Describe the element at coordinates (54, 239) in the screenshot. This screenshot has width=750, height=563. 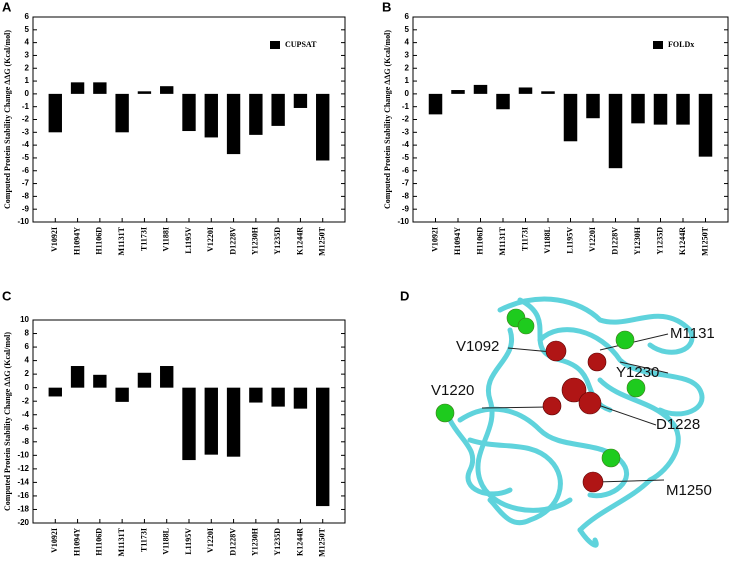
I see `x-tick-label: V1092I` at that location.